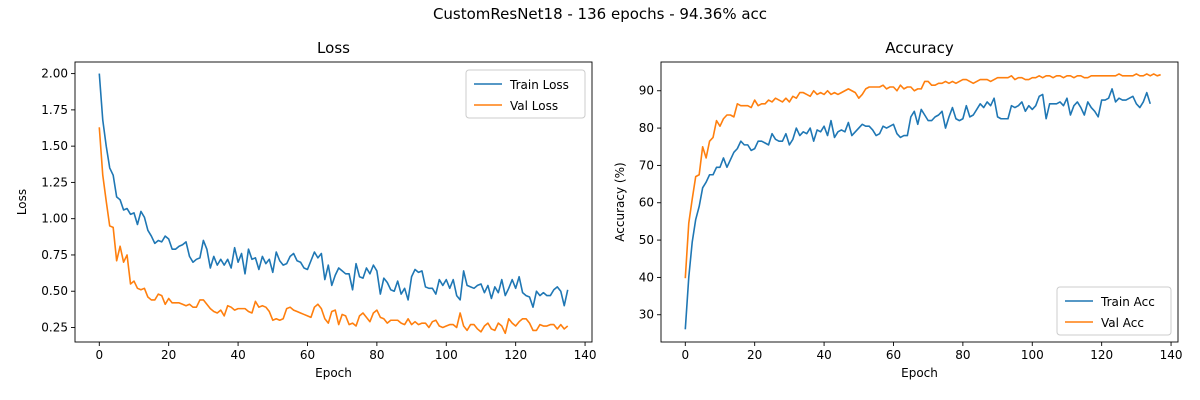  Describe the element at coordinates (54, 146) in the screenshot. I see `y-tick-label: 1.50` at that location.